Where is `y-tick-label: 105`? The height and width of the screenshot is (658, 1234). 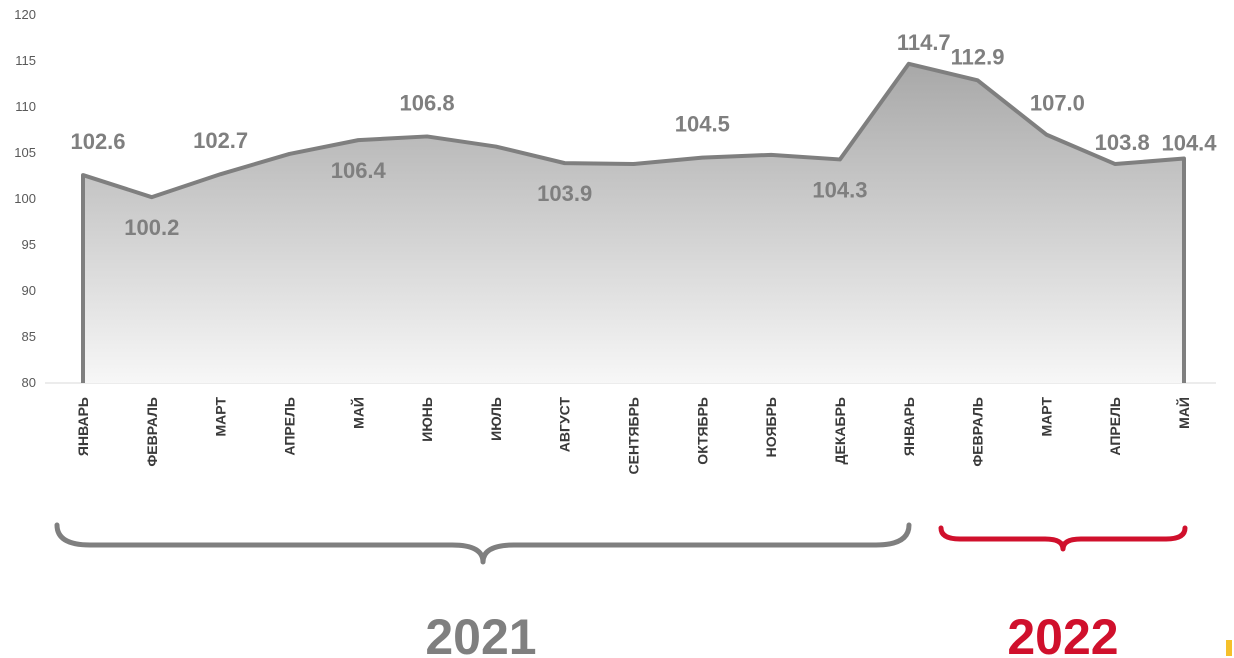 y-tick-label: 105 is located at coordinates (25, 152).